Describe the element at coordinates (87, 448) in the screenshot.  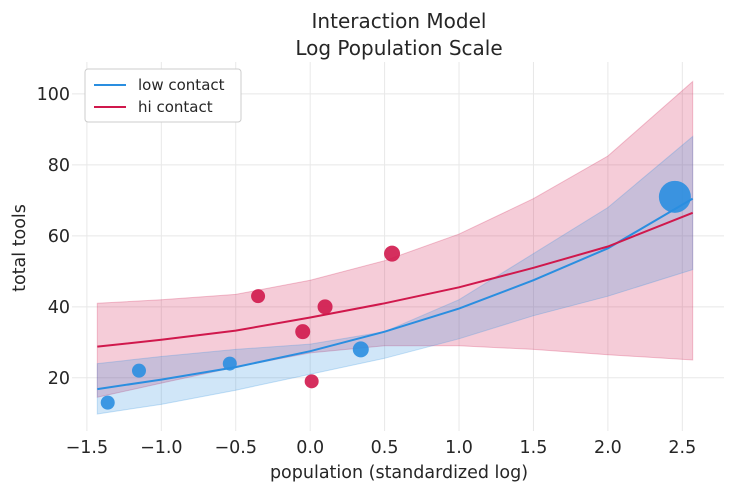
I see `x-tick-label: −1.5` at that location.